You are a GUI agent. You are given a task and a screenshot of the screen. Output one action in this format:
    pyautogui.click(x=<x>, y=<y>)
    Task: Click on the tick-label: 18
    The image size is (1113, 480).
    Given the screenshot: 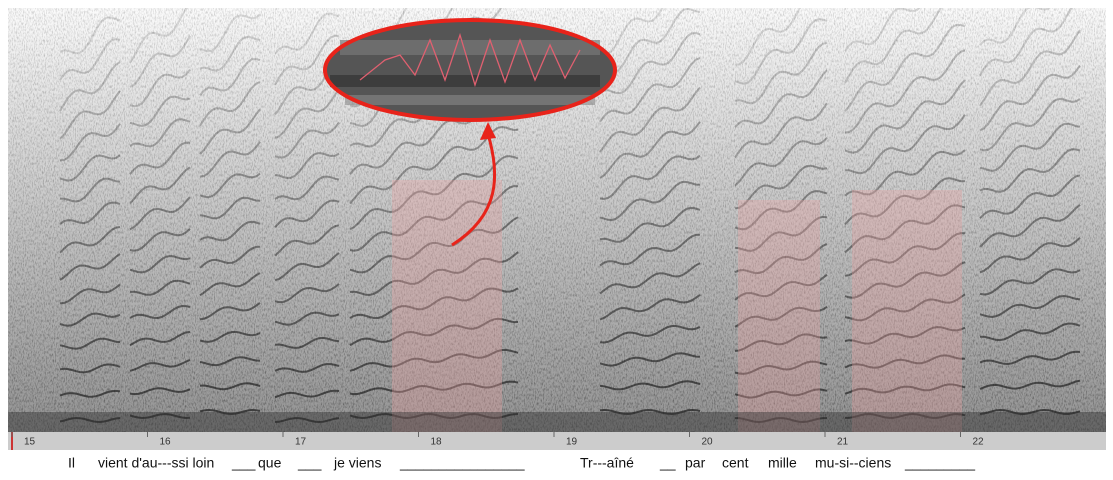 What is the action you would take?
    pyautogui.click(x=437, y=442)
    